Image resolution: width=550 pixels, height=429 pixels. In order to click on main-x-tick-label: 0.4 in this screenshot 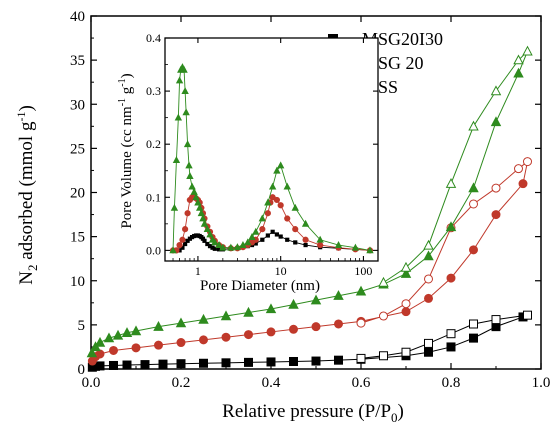, I will do `click(271, 383)`.